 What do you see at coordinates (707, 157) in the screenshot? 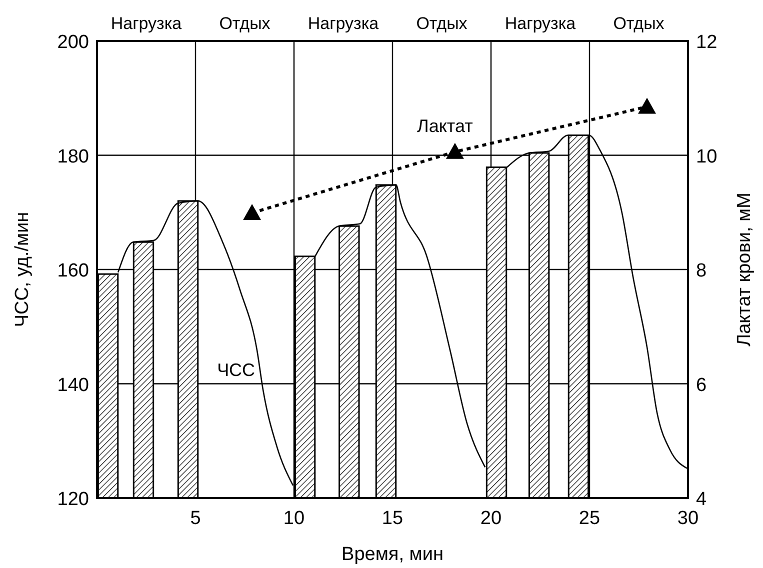
I see `y2-tick-label: 10` at bounding box center [707, 157].